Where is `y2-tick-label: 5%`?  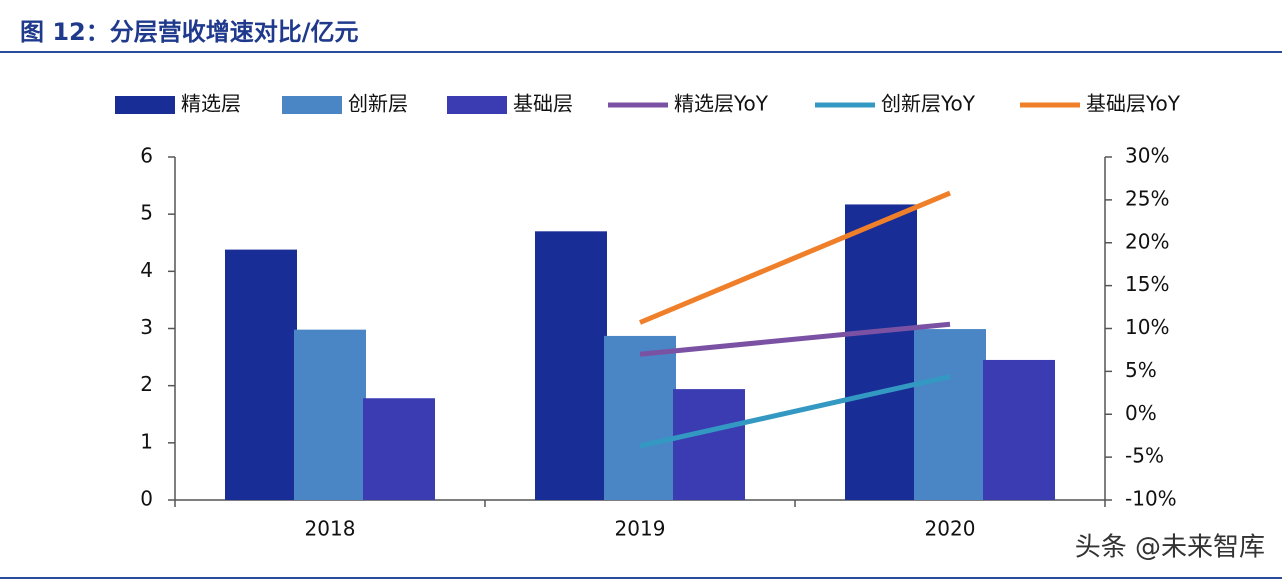 y2-tick-label: 5% is located at coordinates (1141, 370).